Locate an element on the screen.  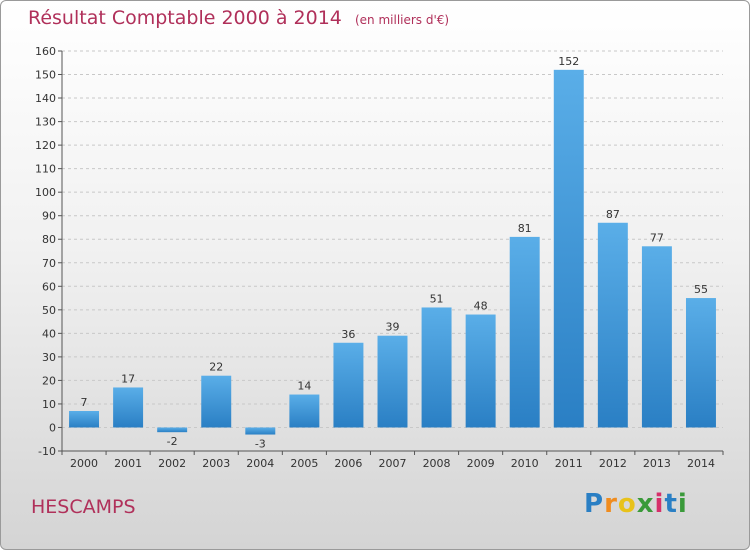
y-tick-label: 120 is located at coordinates (45, 145).